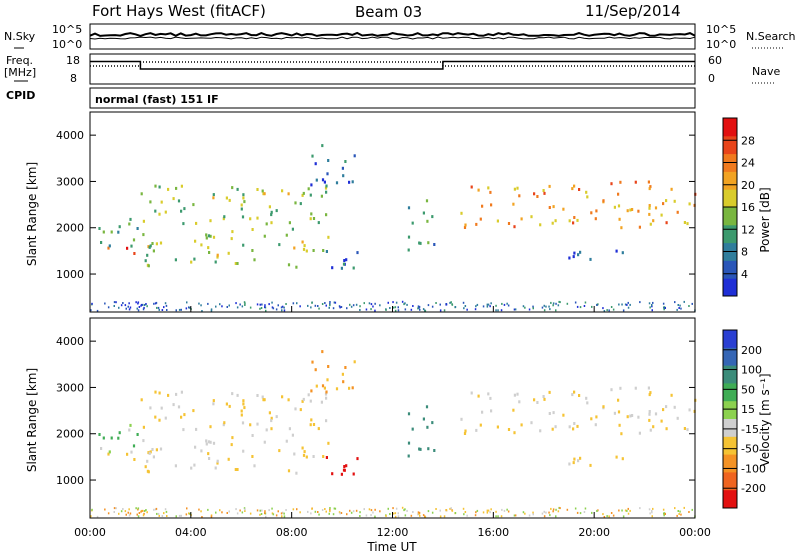  I want to click on nsearch-label: N.Search, so click(771, 36).